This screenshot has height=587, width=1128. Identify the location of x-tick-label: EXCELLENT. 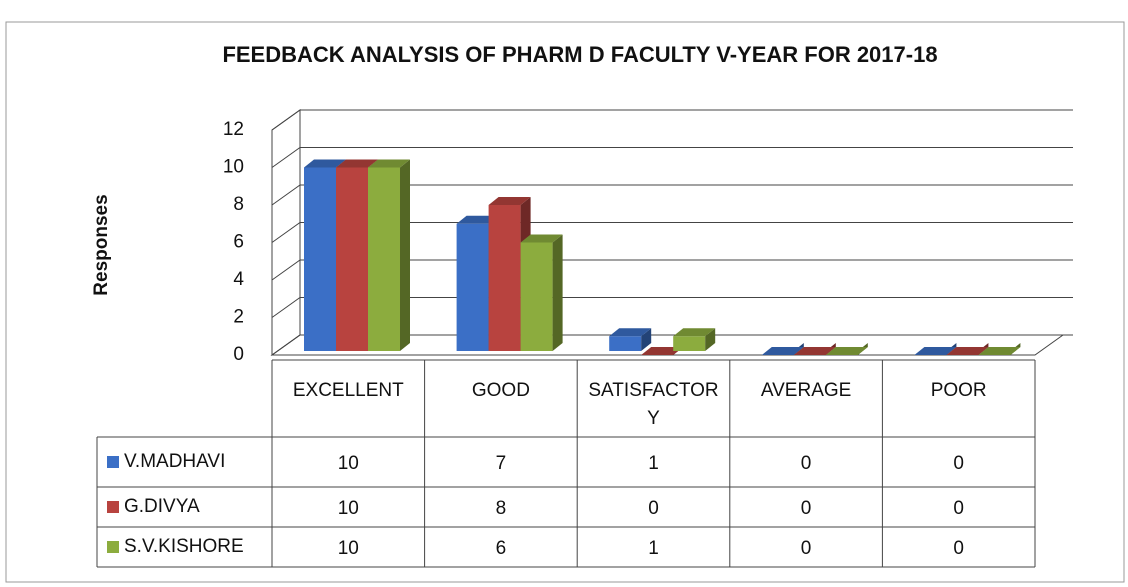
(348, 390).